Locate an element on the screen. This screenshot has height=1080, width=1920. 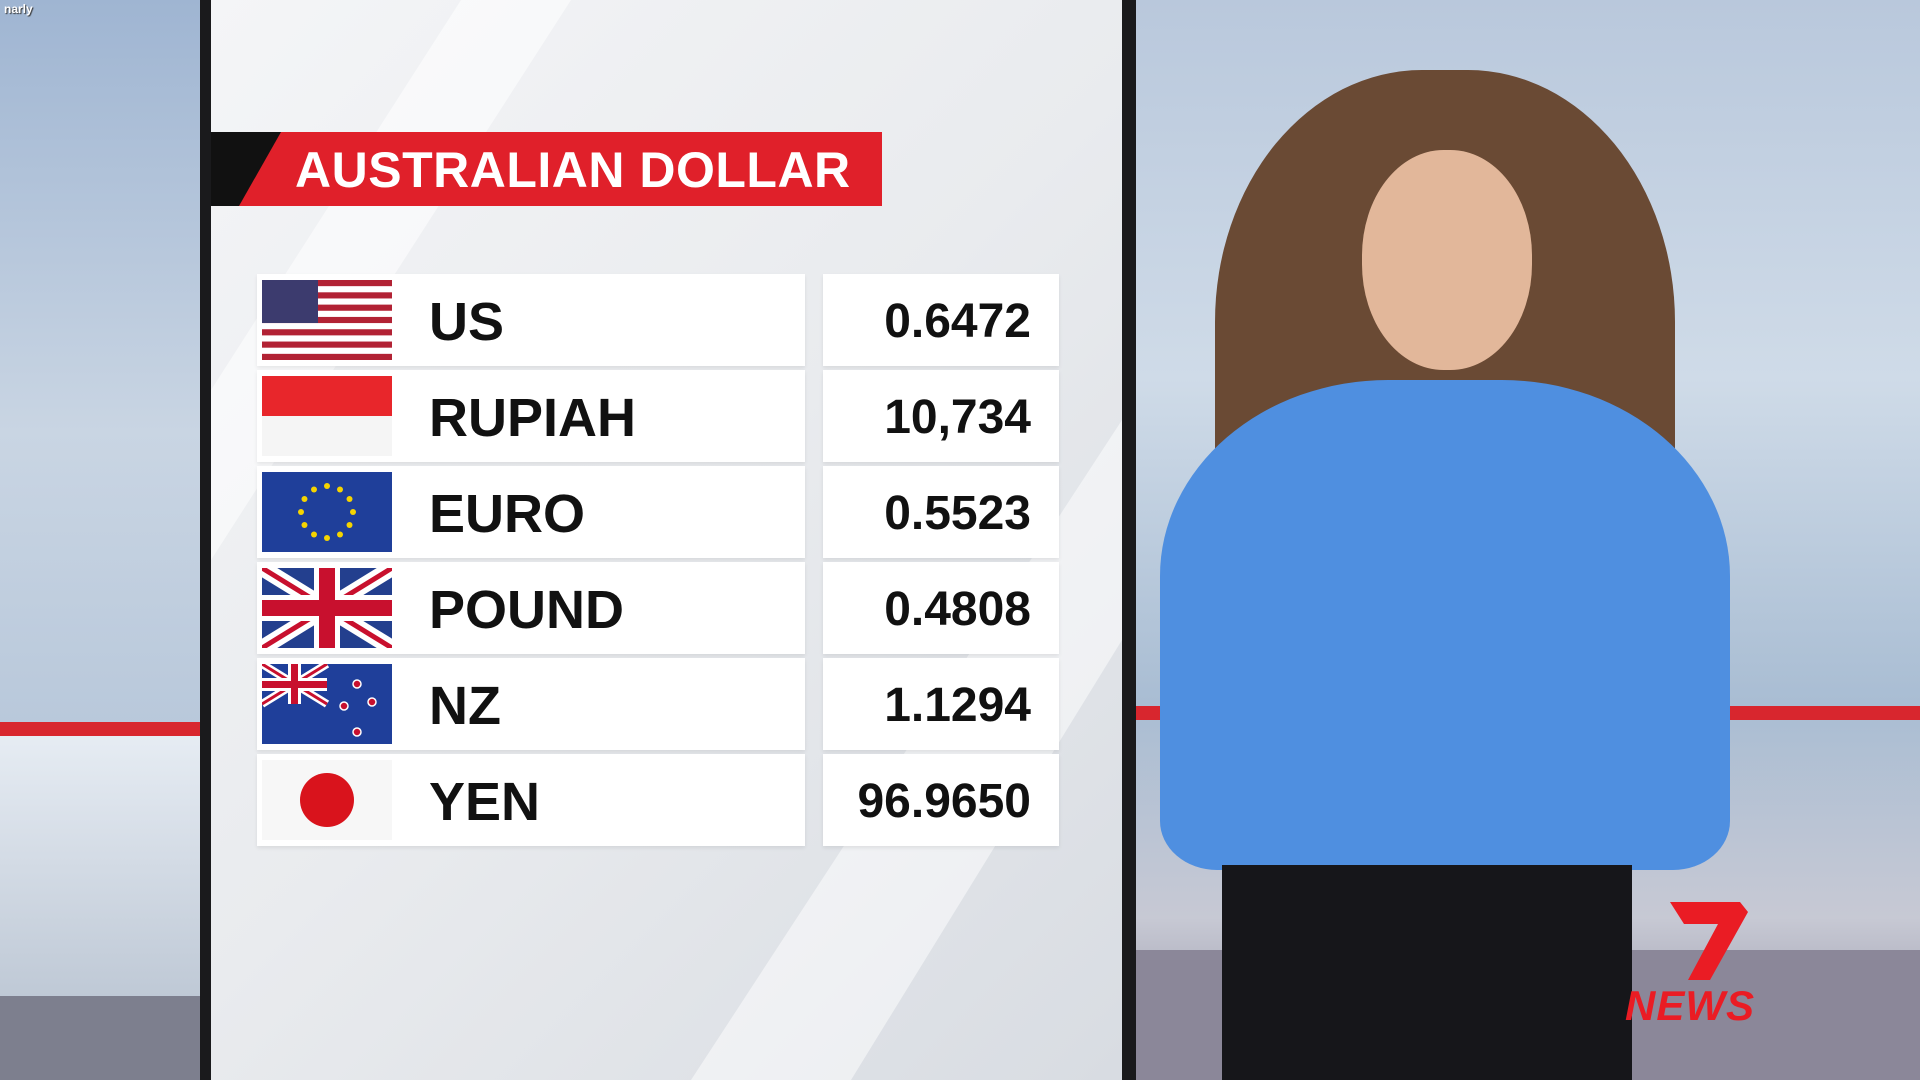
currency-name-cell: POUND is located at coordinates (531, 608).